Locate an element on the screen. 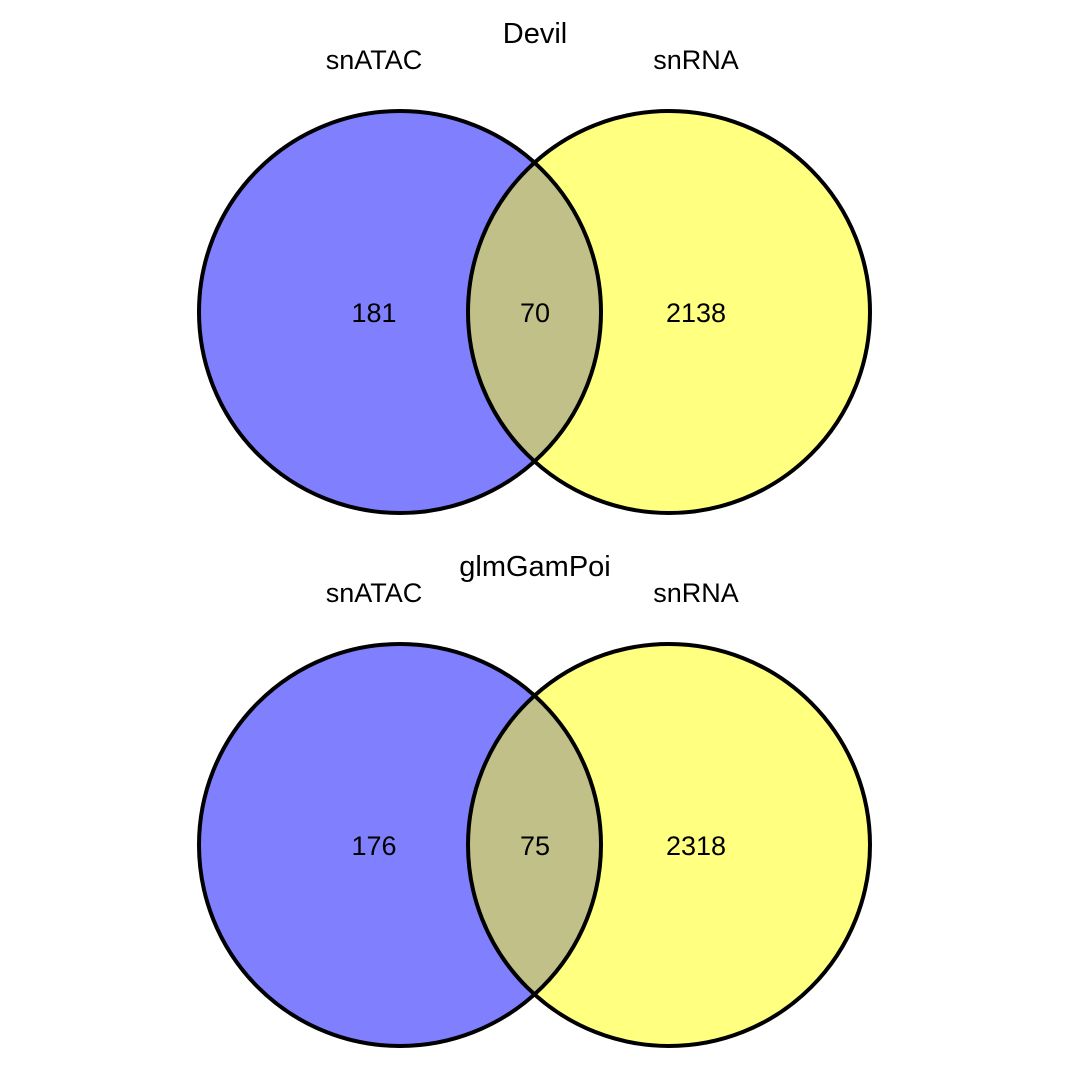 The height and width of the screenshot is (1071, 1070). diagram-title: Devil is located at coordinates (535, 34).